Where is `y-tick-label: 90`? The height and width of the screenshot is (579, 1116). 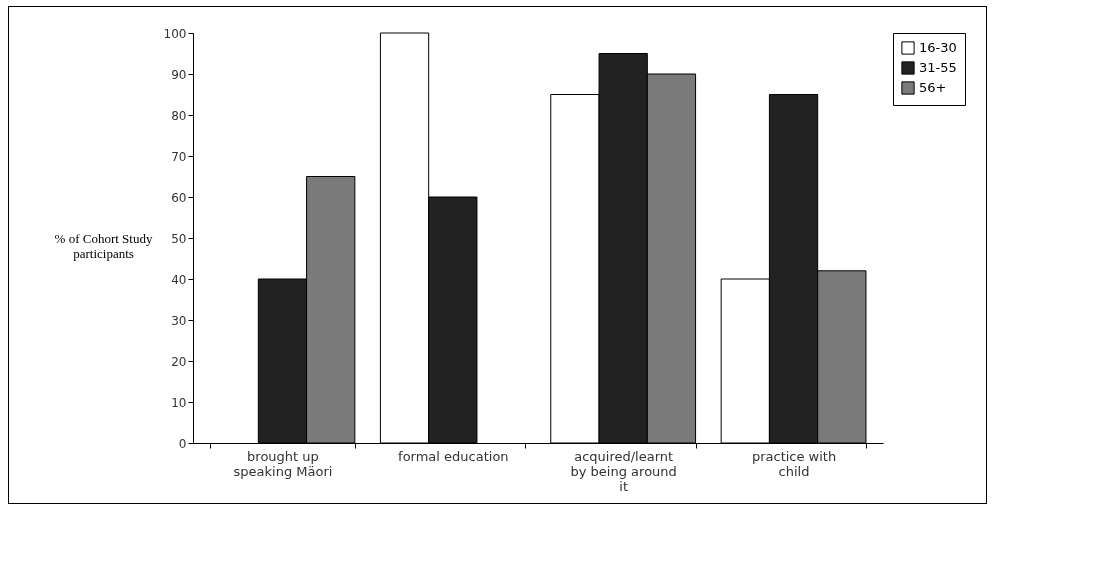
y-tick-label: 90 is located at coordinates (179, 74).